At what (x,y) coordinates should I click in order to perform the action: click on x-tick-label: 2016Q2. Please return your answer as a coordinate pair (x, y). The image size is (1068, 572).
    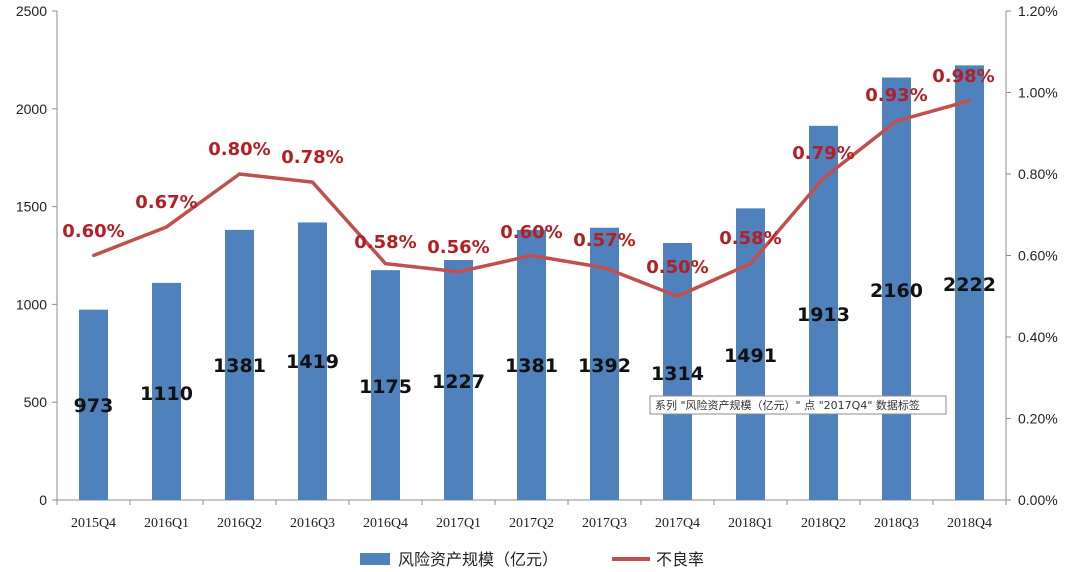
    Looking at the image, I should click on (239, 523).